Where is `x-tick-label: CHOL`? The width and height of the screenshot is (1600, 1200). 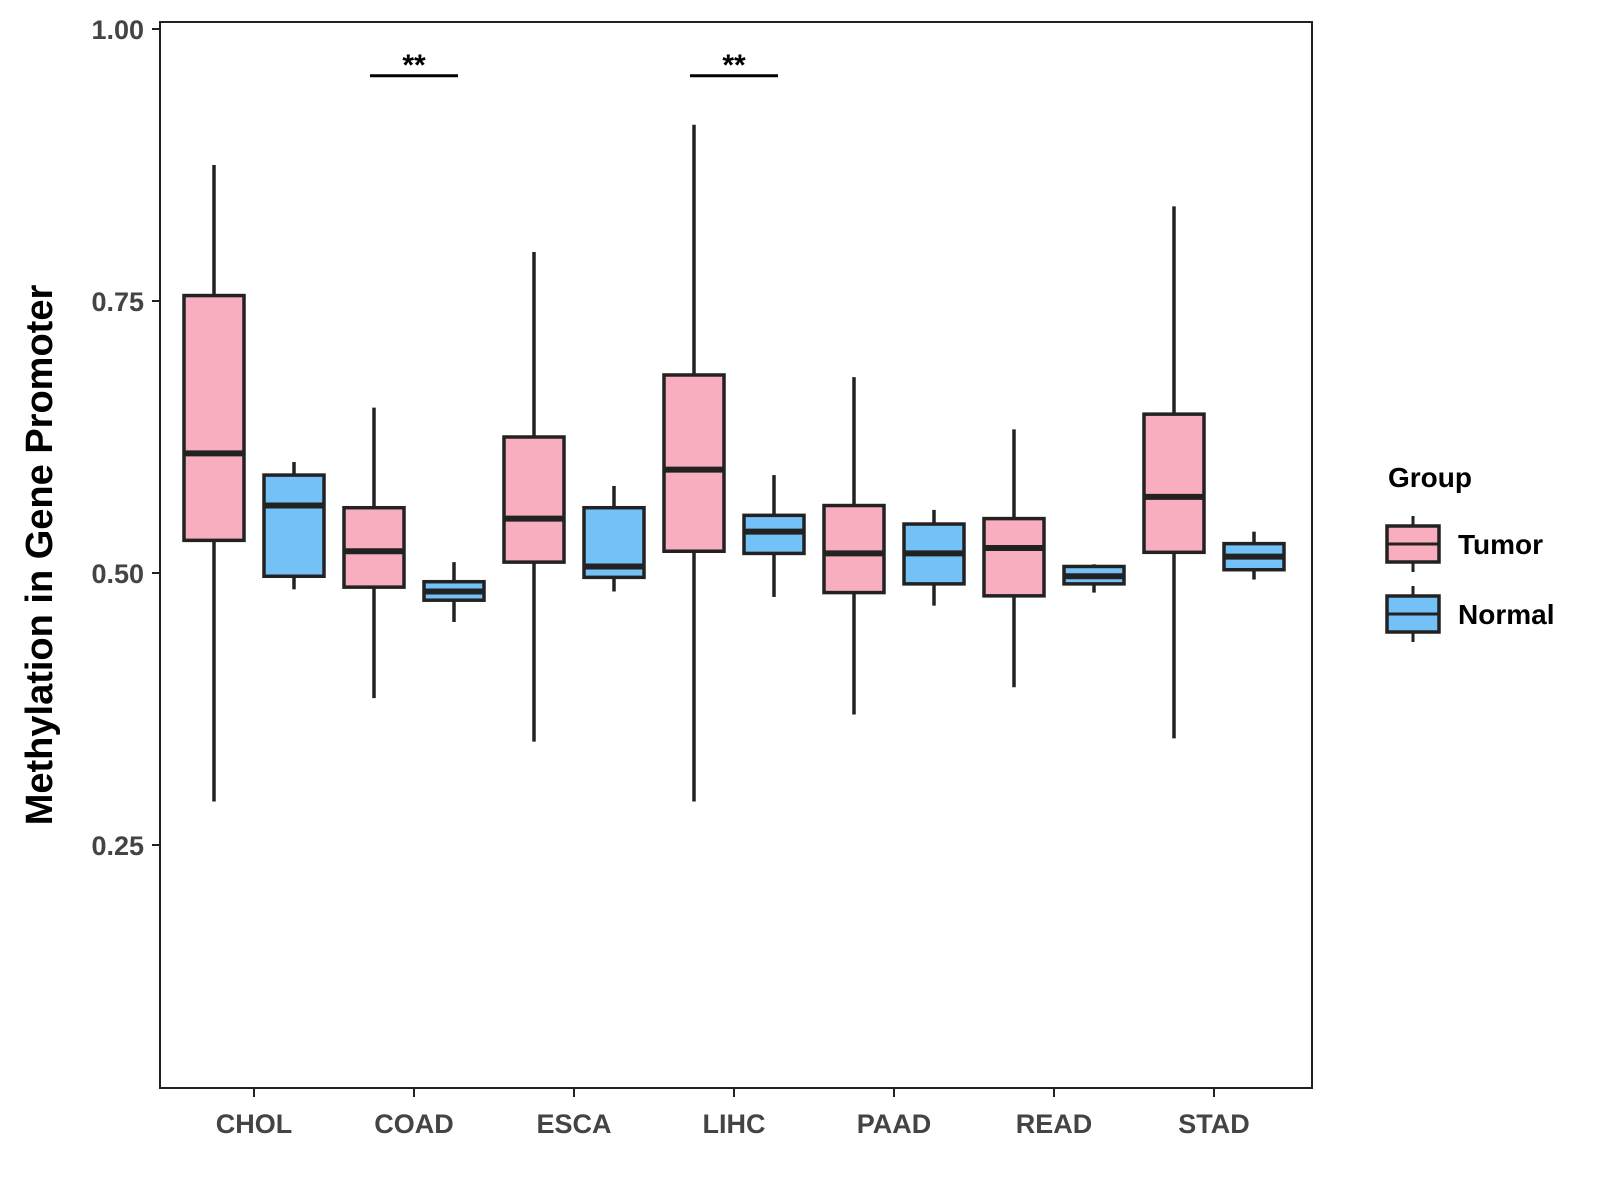 x-tick-label: CHOL is located at coordinates (254, 1124).